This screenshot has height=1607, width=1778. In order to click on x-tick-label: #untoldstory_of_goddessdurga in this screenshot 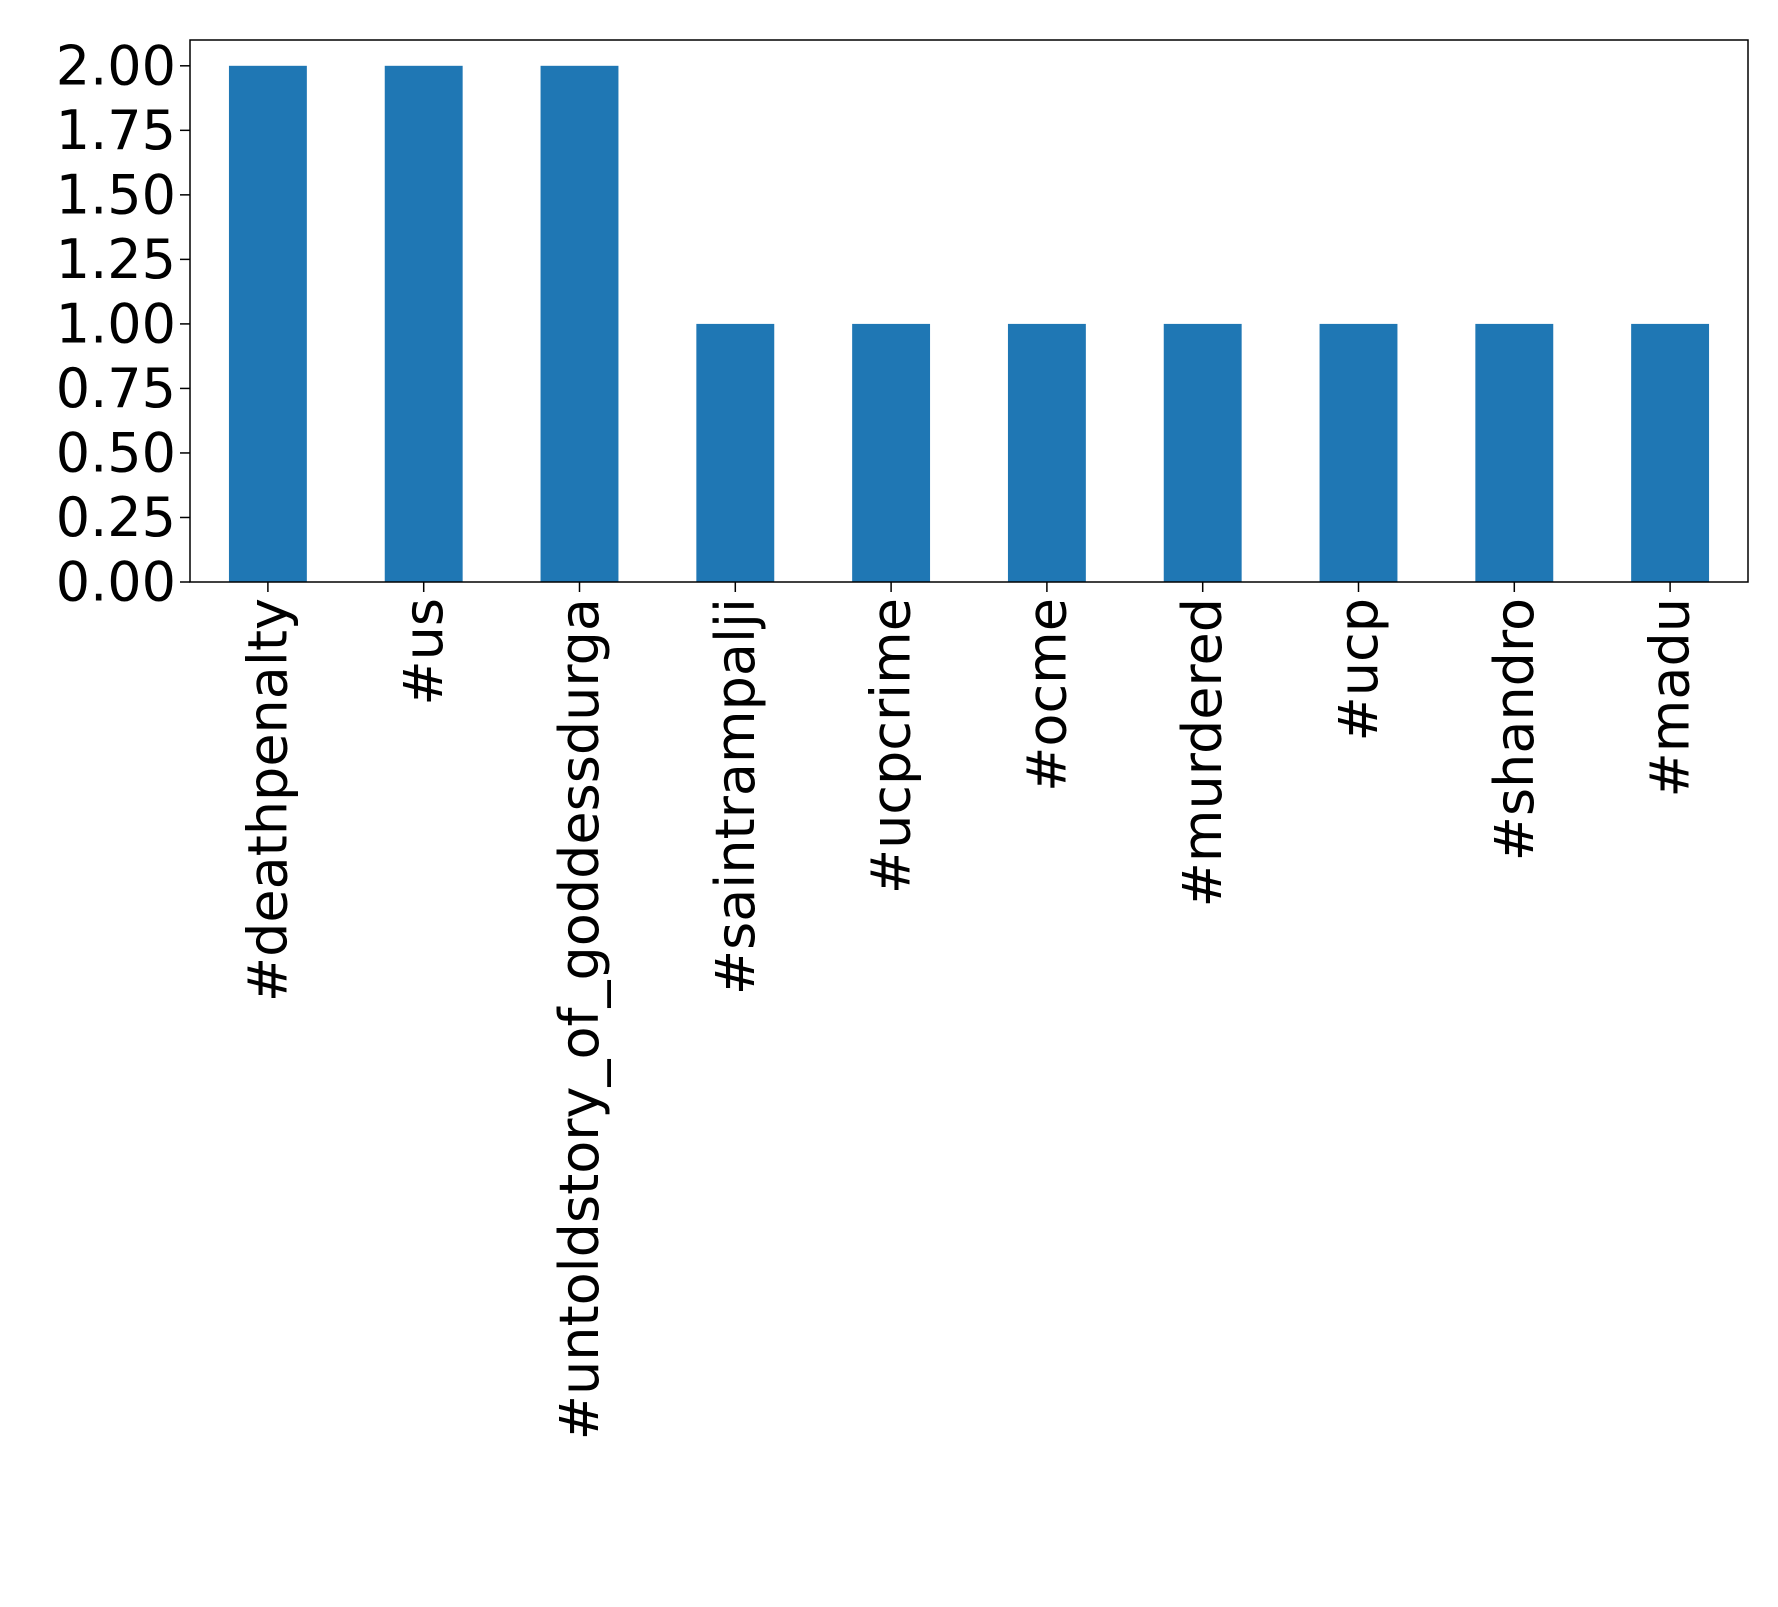, I will do `click(579, 1019)`.